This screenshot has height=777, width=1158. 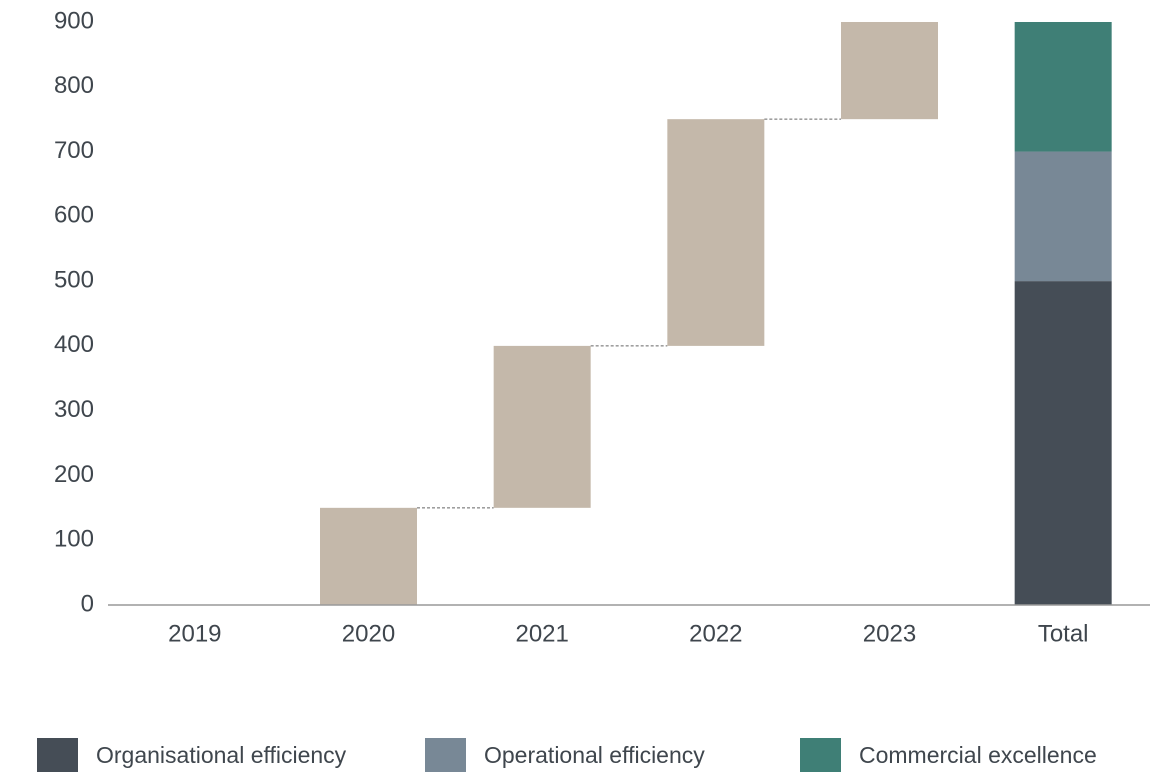 What do you see at coordinates (74, 150) in the screenshot?
I see `y-tick-label: 700` at bounding box center [74, 150].